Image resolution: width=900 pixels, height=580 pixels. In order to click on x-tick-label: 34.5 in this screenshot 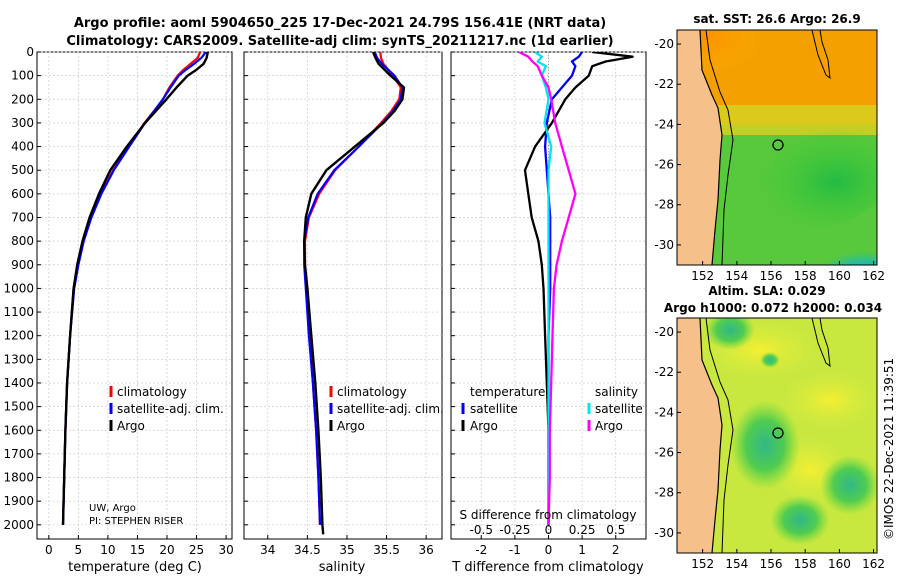, I will do `click(307, 550)`.